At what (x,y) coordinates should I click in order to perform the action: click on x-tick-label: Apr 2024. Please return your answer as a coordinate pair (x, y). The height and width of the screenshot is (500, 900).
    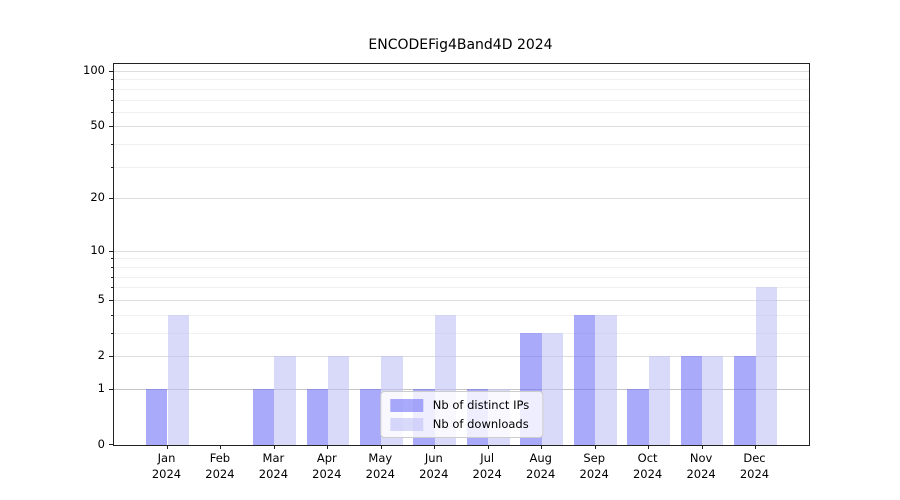
    Looking at the image, I should click on (327, 466).